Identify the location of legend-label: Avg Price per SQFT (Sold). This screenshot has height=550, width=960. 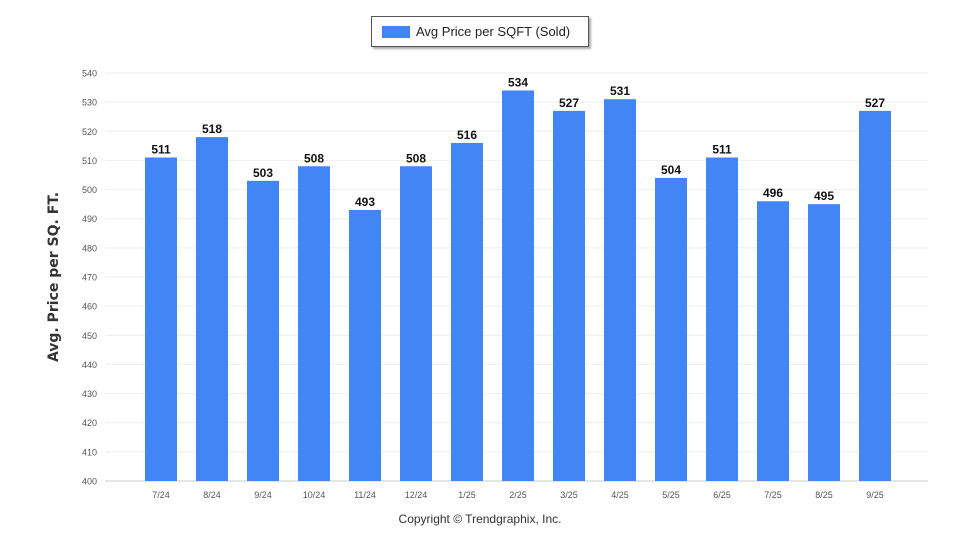
(493, 31).